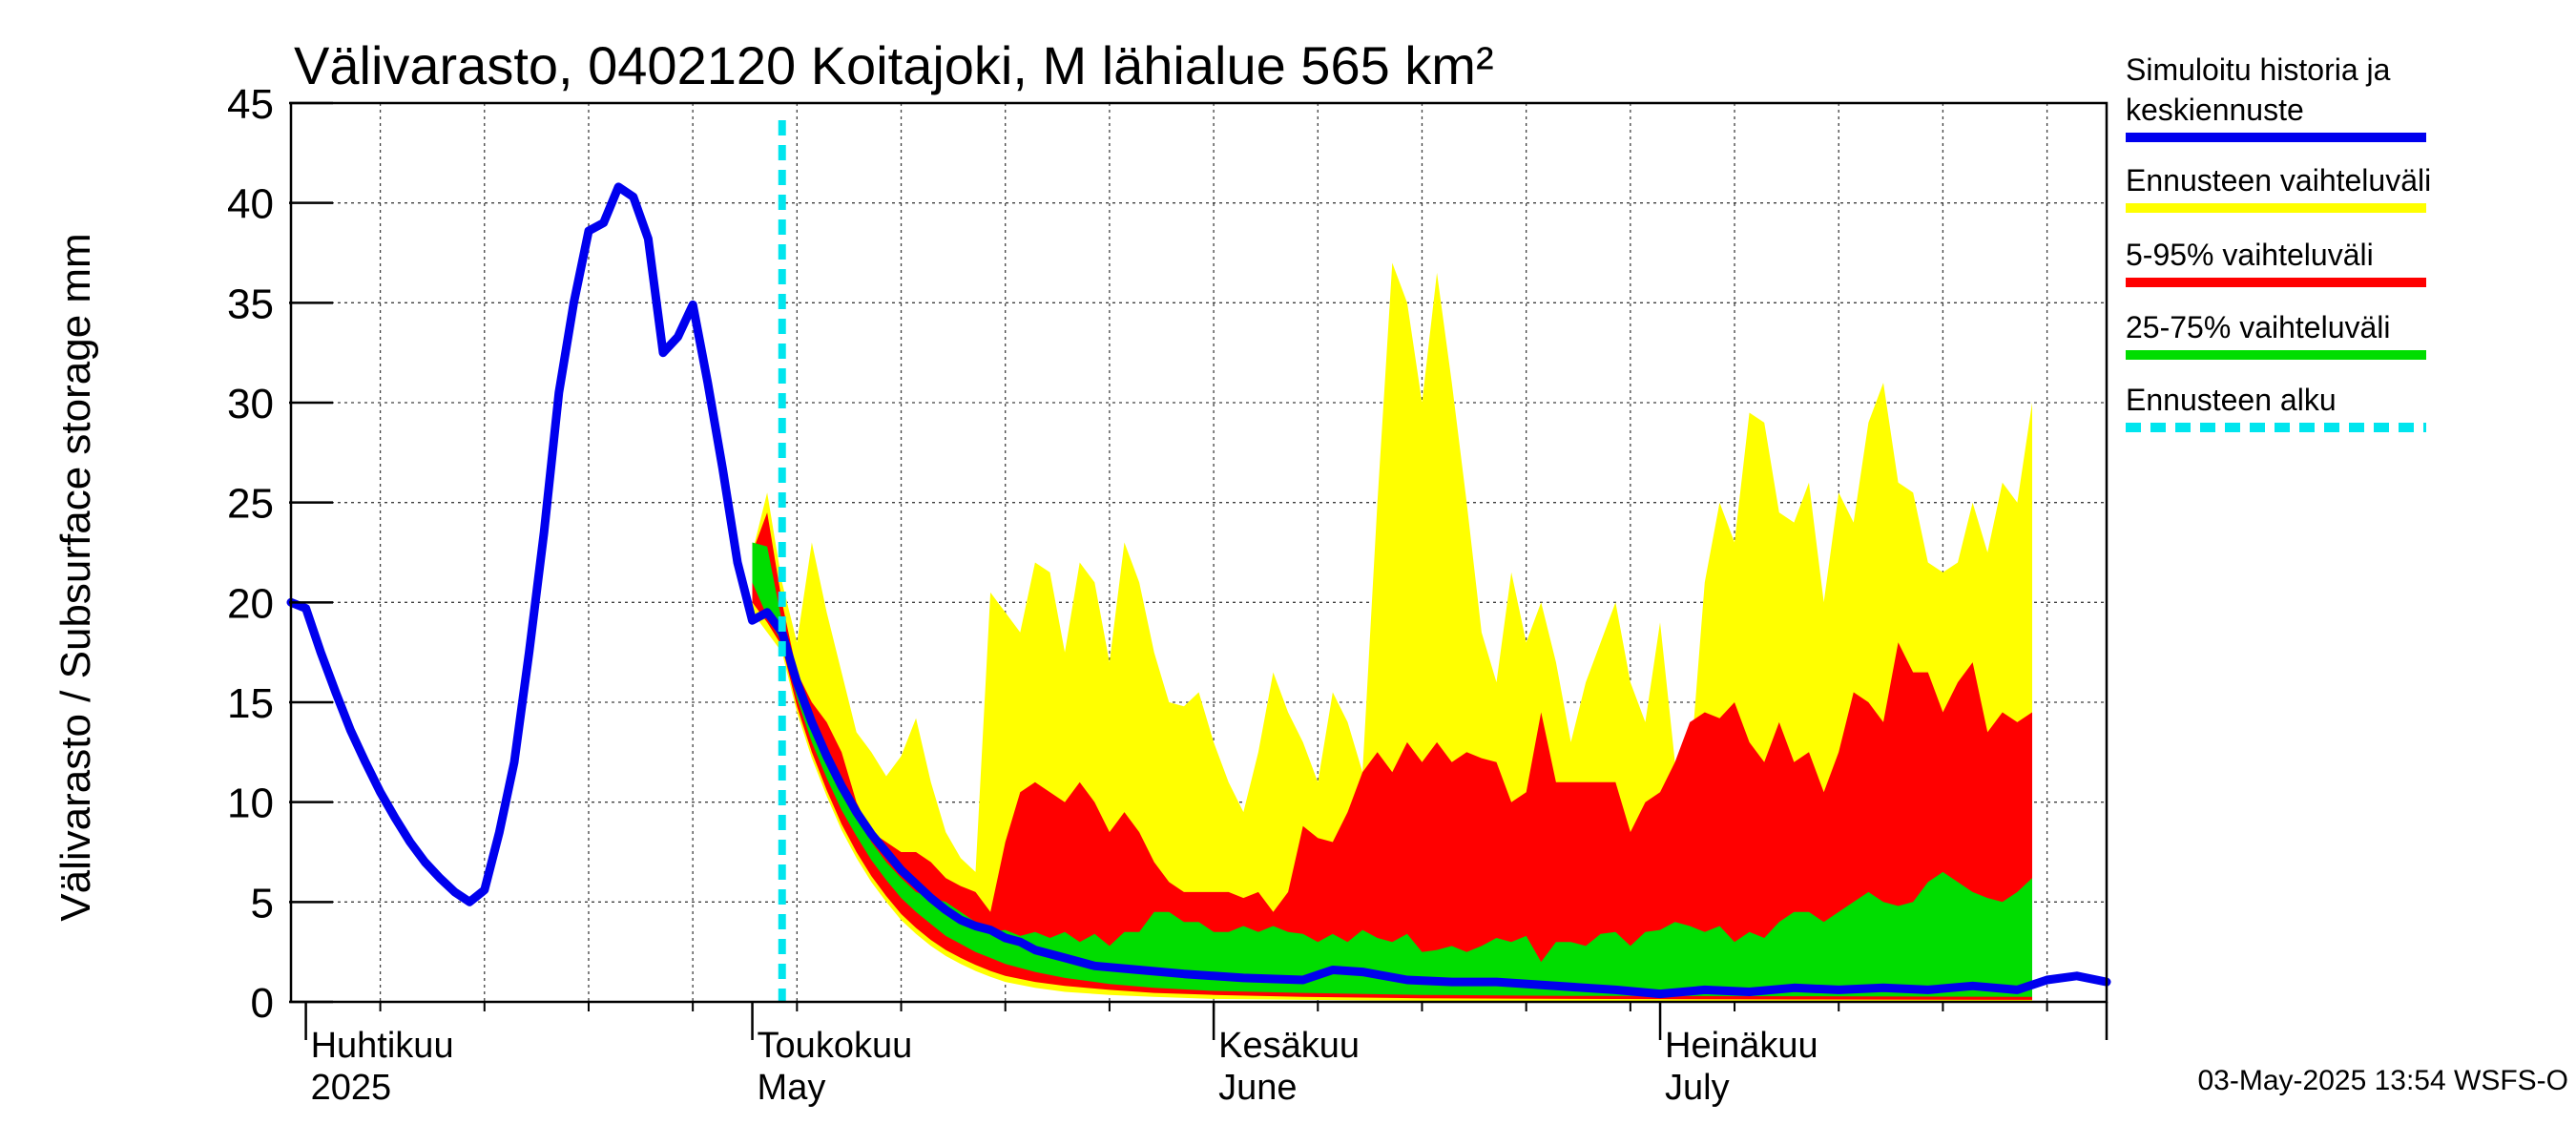  I want to click on y-axis-label: Välivarasto / Subsurface storage mm, so click(75, 577).